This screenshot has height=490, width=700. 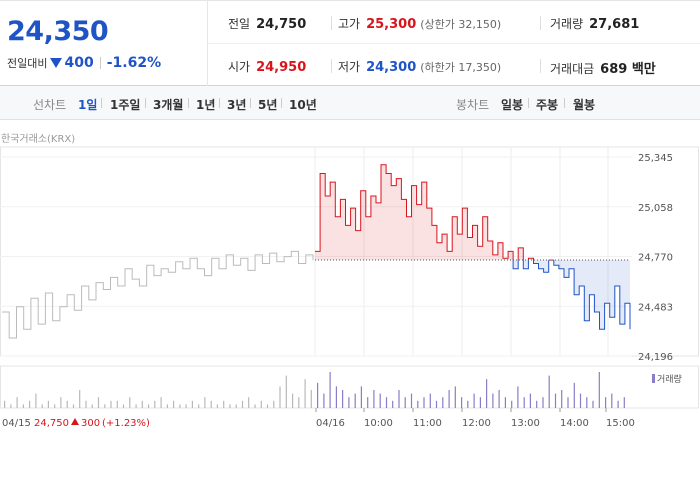 What do you see at coordinates (84, 63) in the screenshot?
I see `change-row: 전일대비 400 -1.62%` at bounding box center [84, 63].